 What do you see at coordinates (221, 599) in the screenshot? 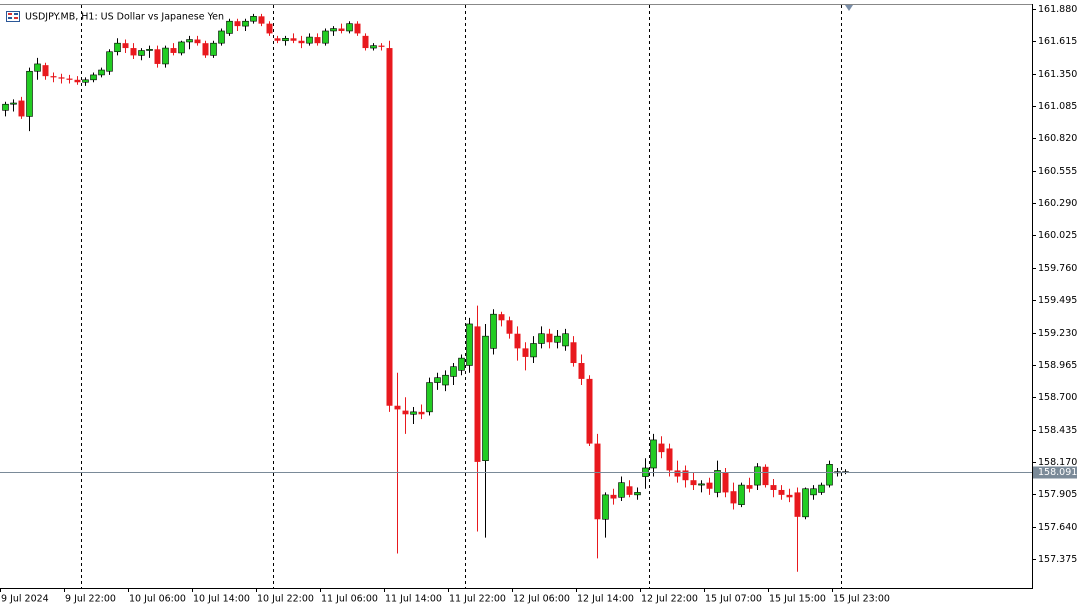
I see `x-tick-label: 10 Jul 14:00` at bounding box center [221, 599].